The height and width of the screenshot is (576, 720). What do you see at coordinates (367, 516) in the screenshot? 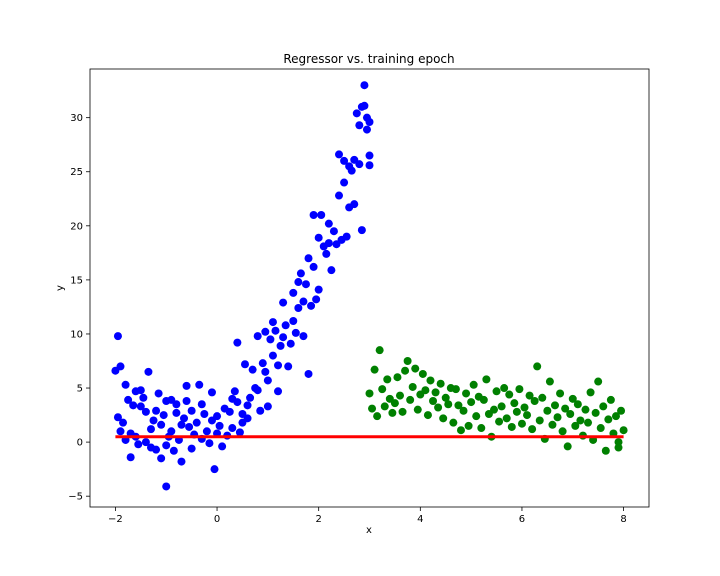
I see `x-axis: −2 0 2 4 6 8` at bounding box center [367, 516].